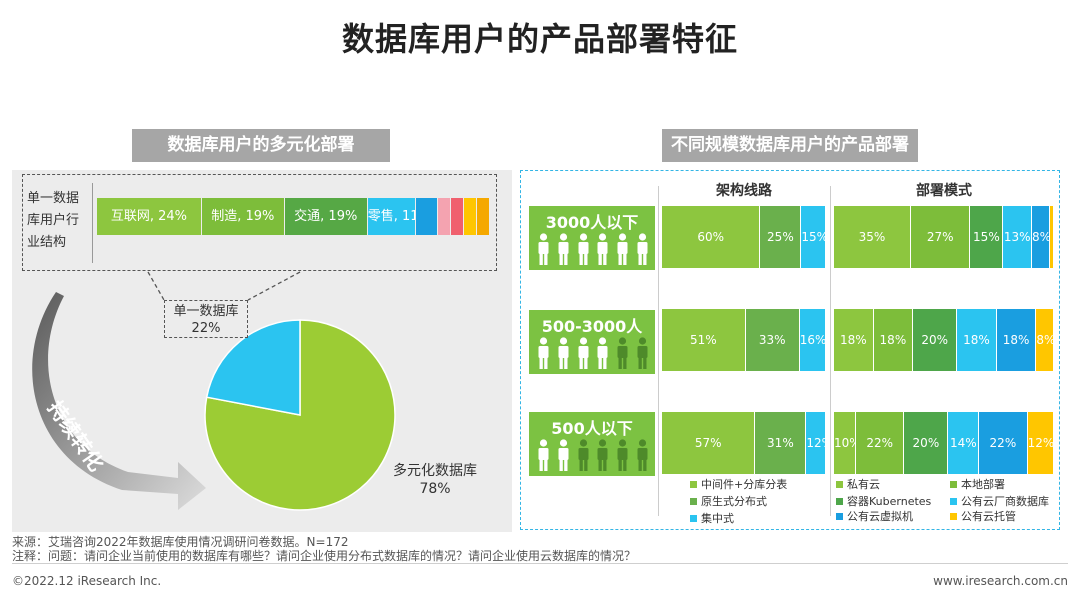 The width and height of the screenshot is (1080, 597). What do you see at coordinates (734, 501) in the screenshot?
I see `legend-label: 原生式分布式` at bounding box center [734, 501].